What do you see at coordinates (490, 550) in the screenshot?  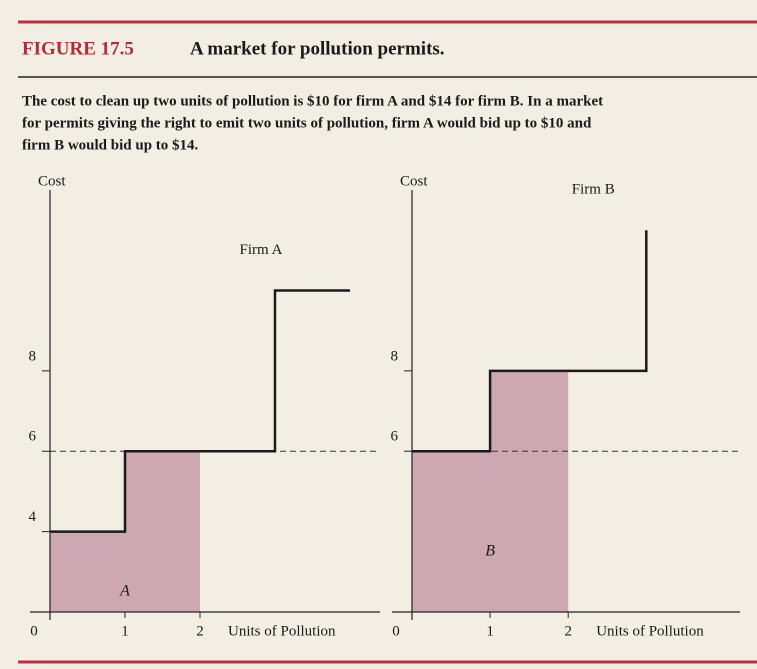 I see `area-label: B` at bounding box center [490, 550].